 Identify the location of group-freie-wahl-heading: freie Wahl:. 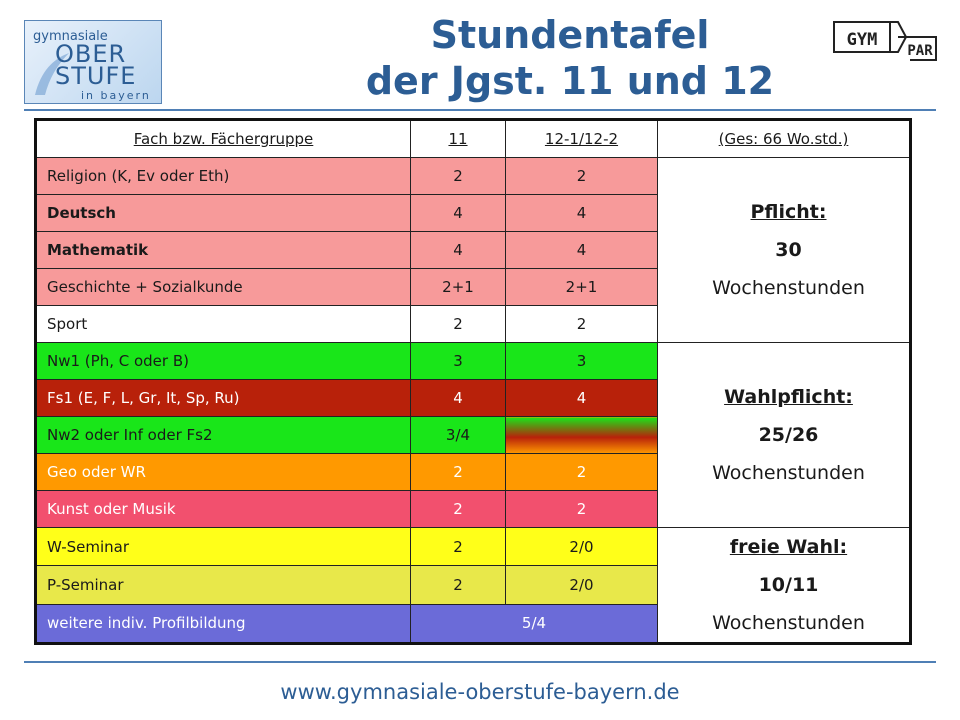
(788, 547).